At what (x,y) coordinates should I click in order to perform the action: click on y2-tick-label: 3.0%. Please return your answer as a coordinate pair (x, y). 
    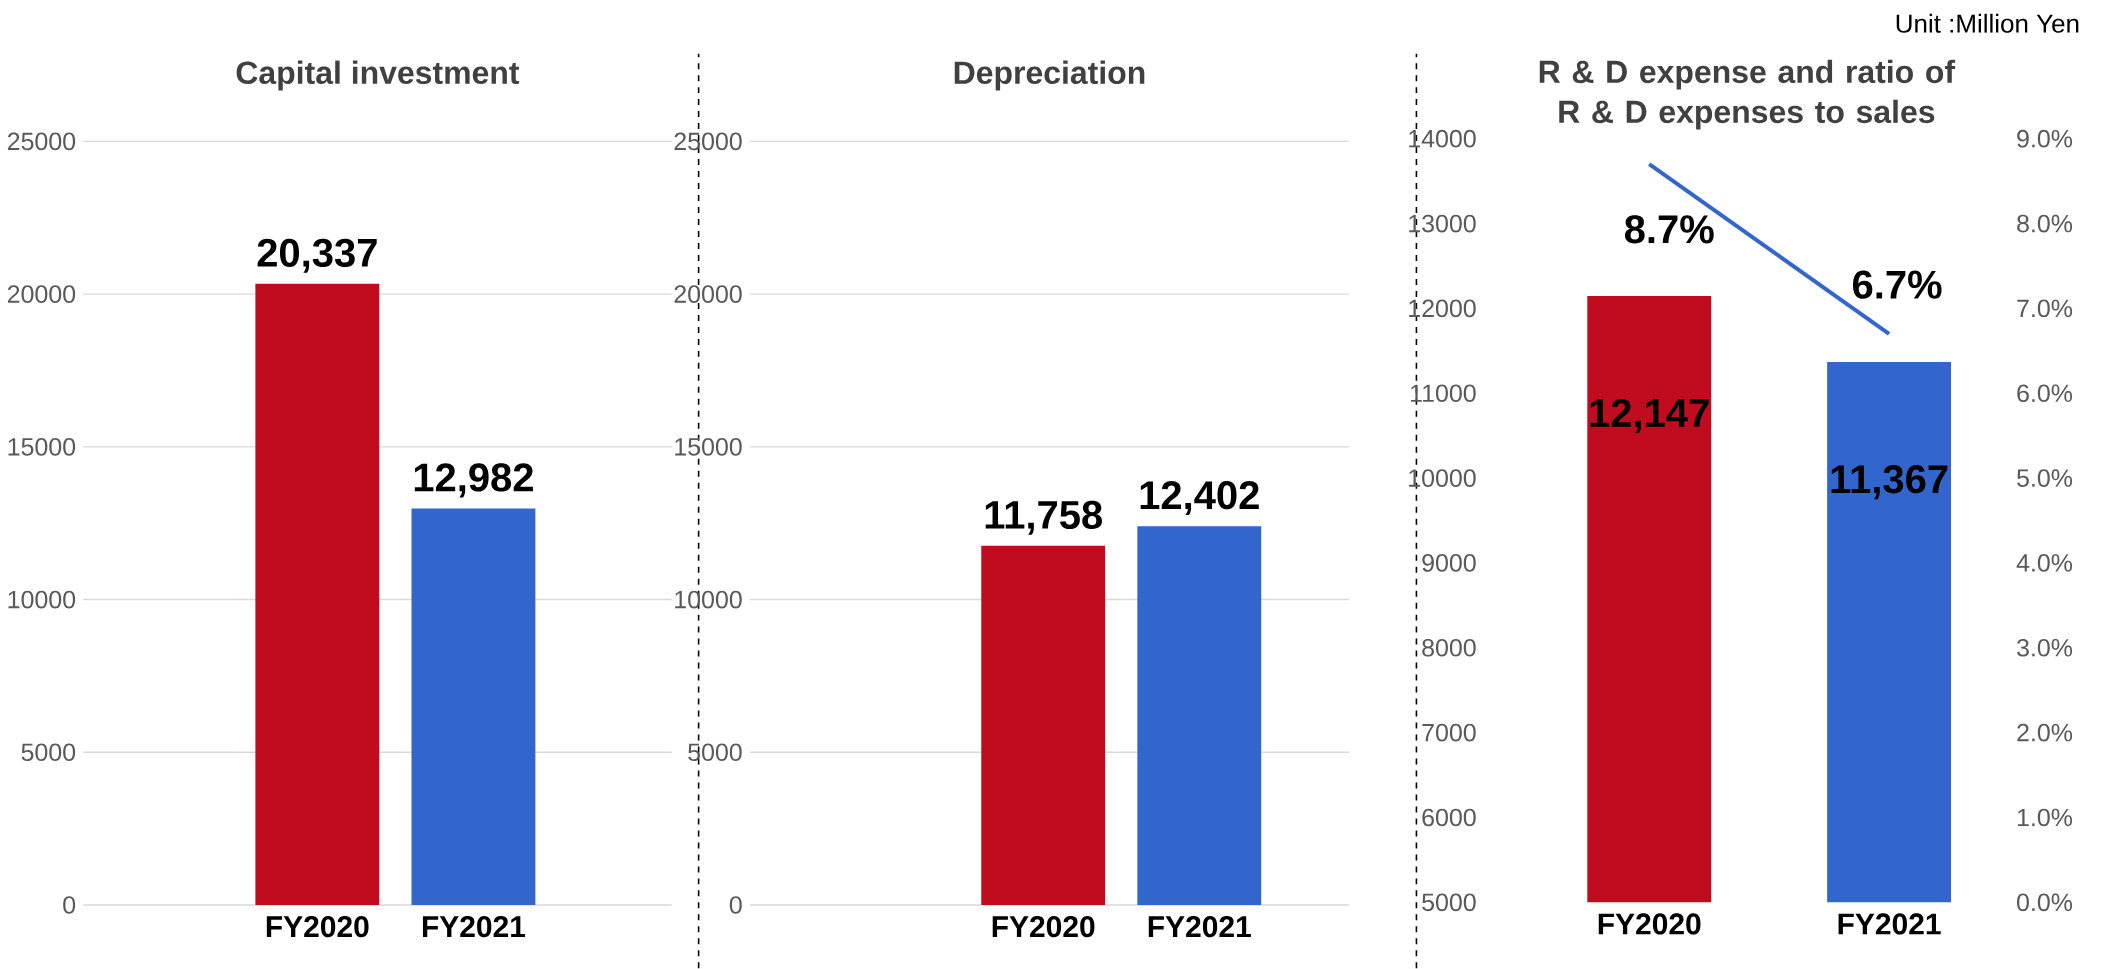
    Looking at the image, I should click on (2044, 647).